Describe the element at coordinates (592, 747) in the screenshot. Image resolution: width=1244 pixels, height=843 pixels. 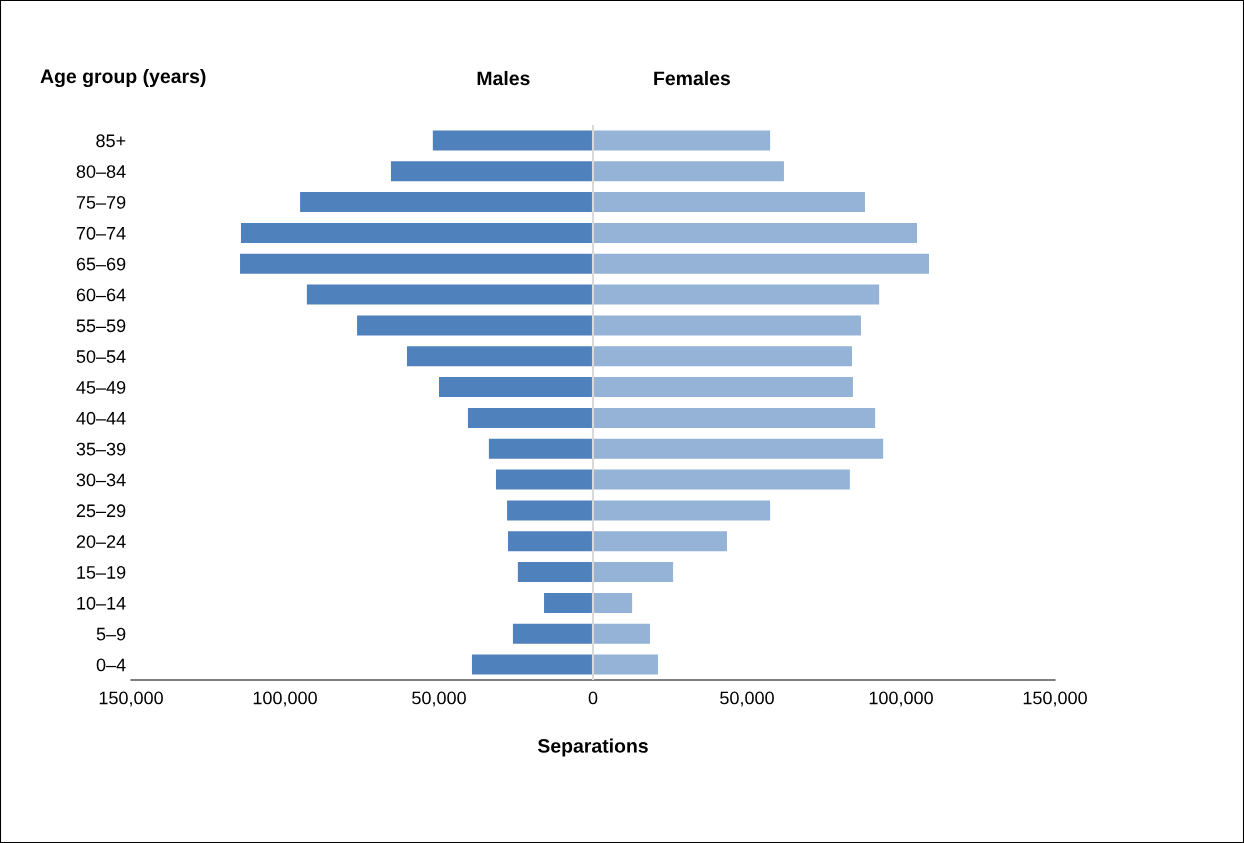
I see `x-axis-title: Separations` at that location.